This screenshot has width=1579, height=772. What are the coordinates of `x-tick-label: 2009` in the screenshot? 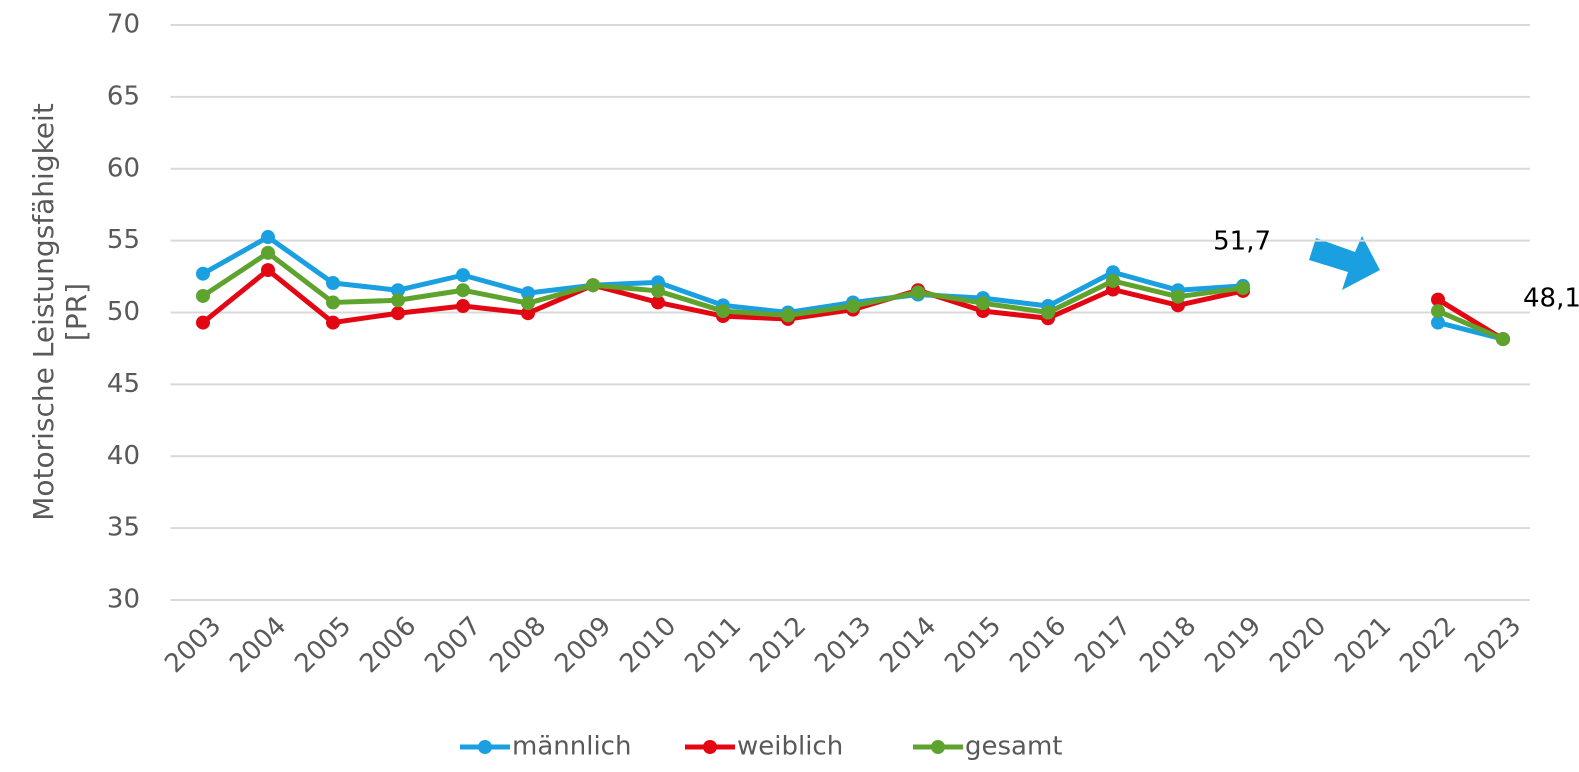 It's located at (583, 645).